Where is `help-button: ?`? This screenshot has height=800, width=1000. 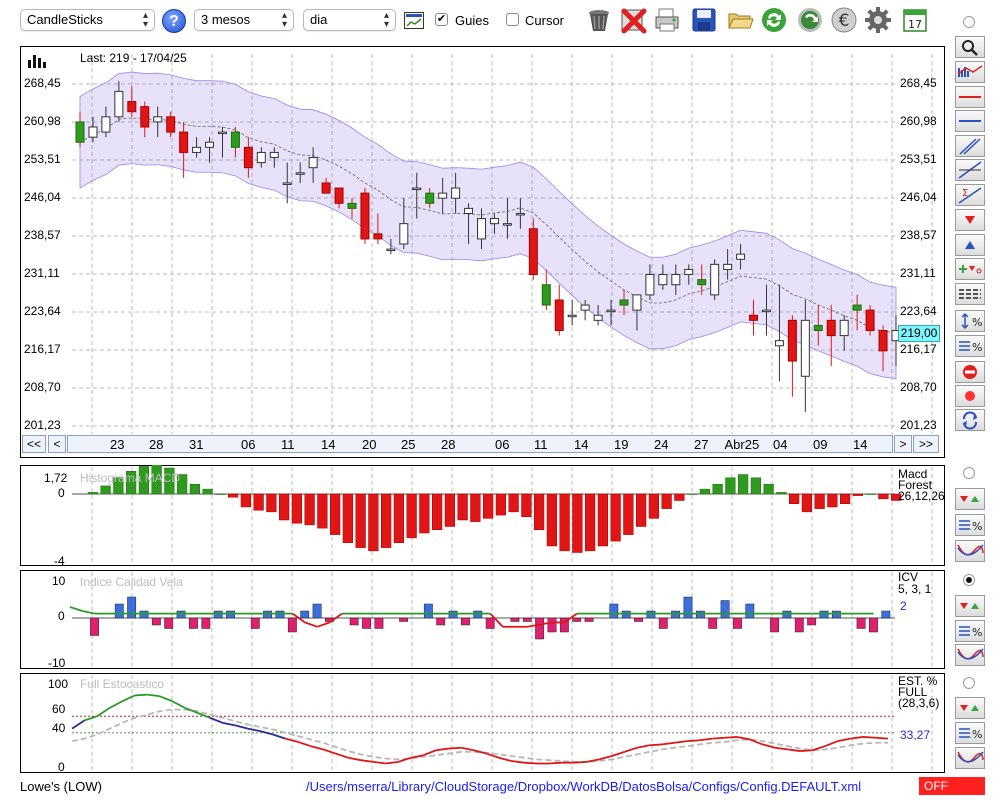
help-button: ? is located at coordinates (174, 21).